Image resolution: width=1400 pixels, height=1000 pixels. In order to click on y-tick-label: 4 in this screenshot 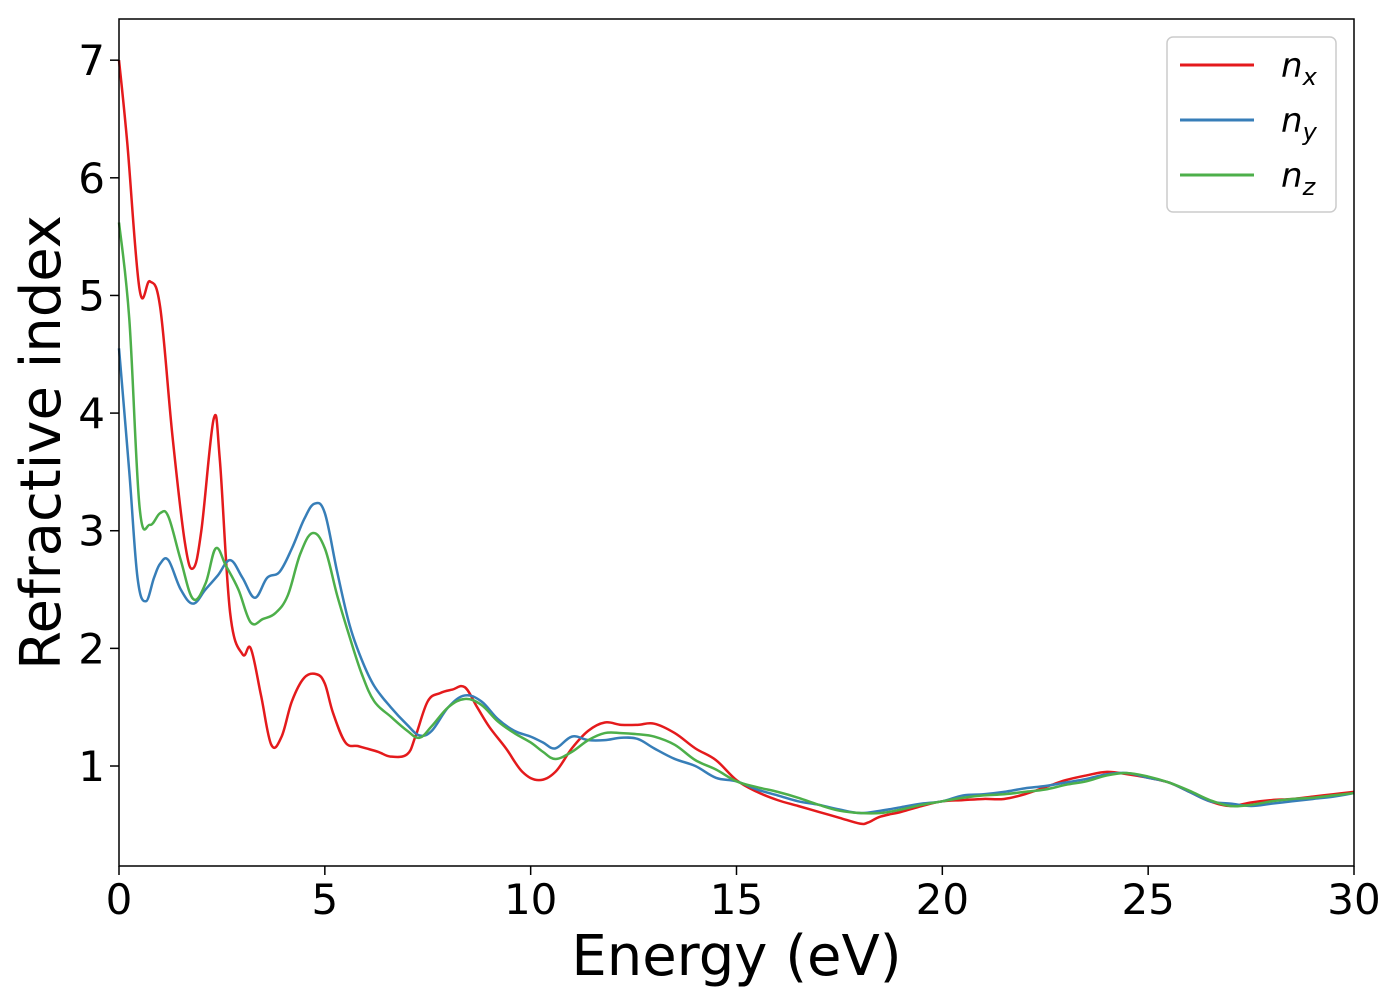, I will do `click(91, 413)`.